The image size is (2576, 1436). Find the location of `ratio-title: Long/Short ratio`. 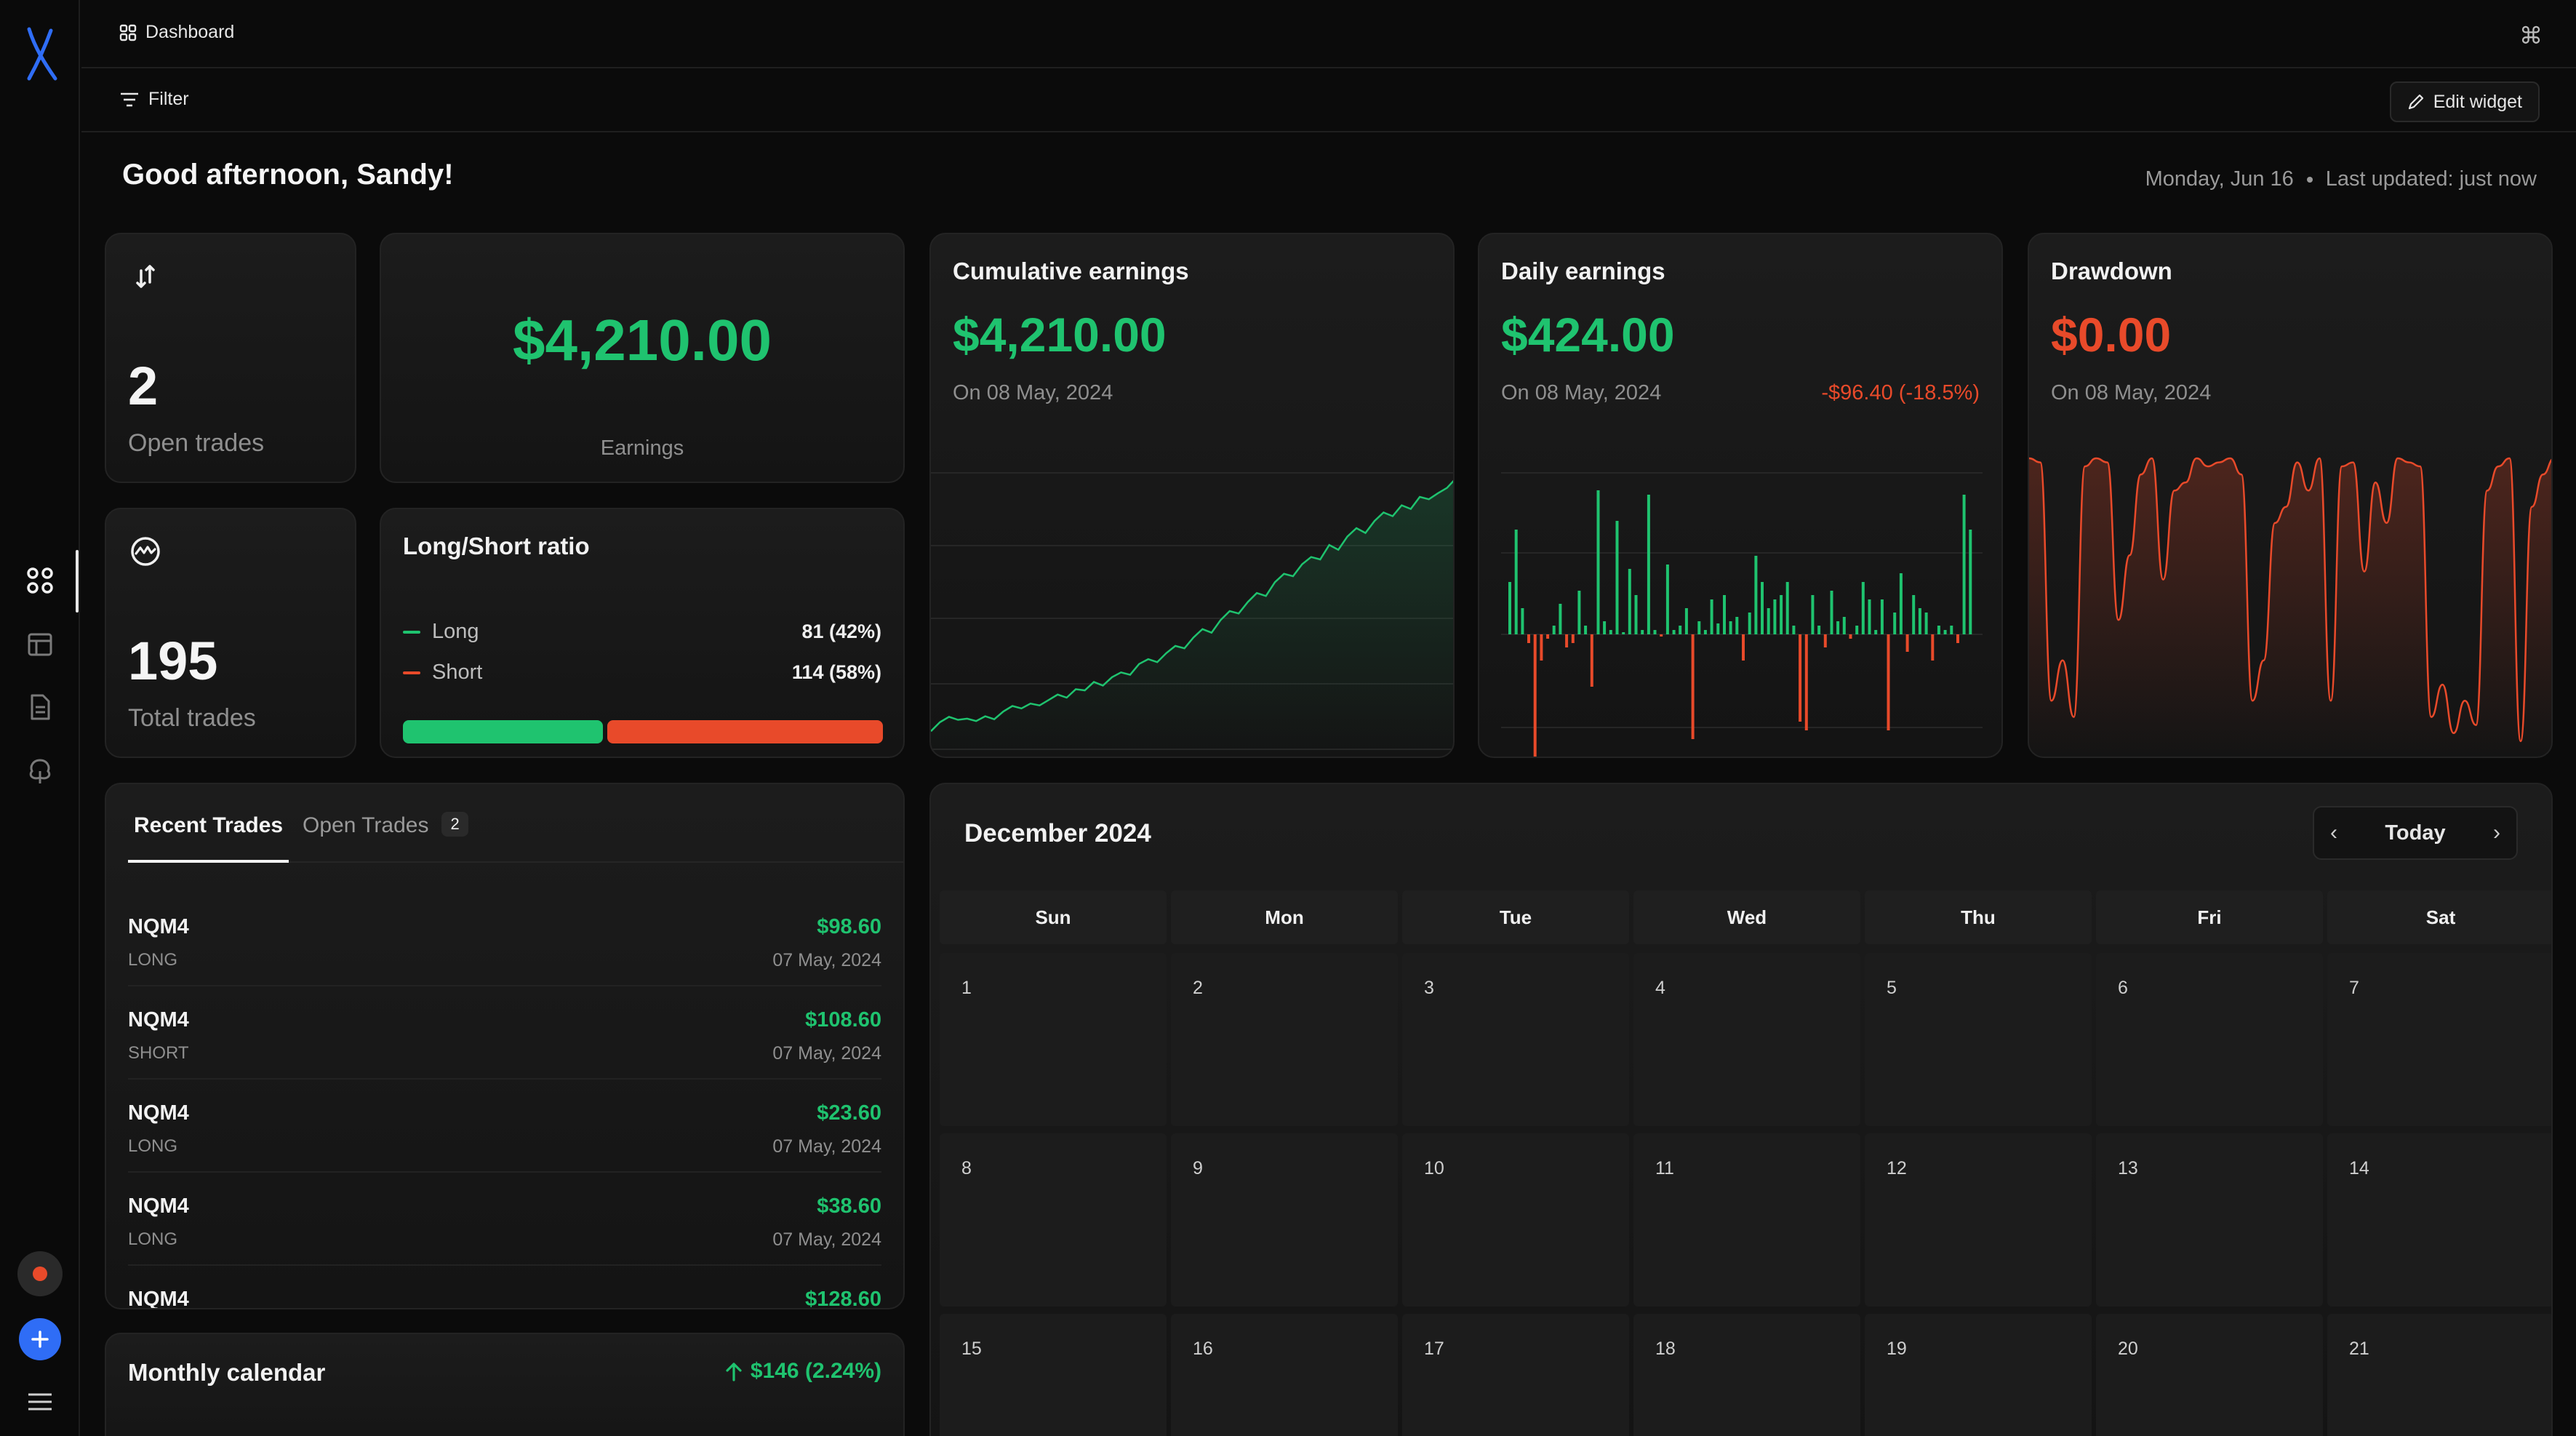

ratio-title: Long/Short ratio is located at coordinates (496, 545).